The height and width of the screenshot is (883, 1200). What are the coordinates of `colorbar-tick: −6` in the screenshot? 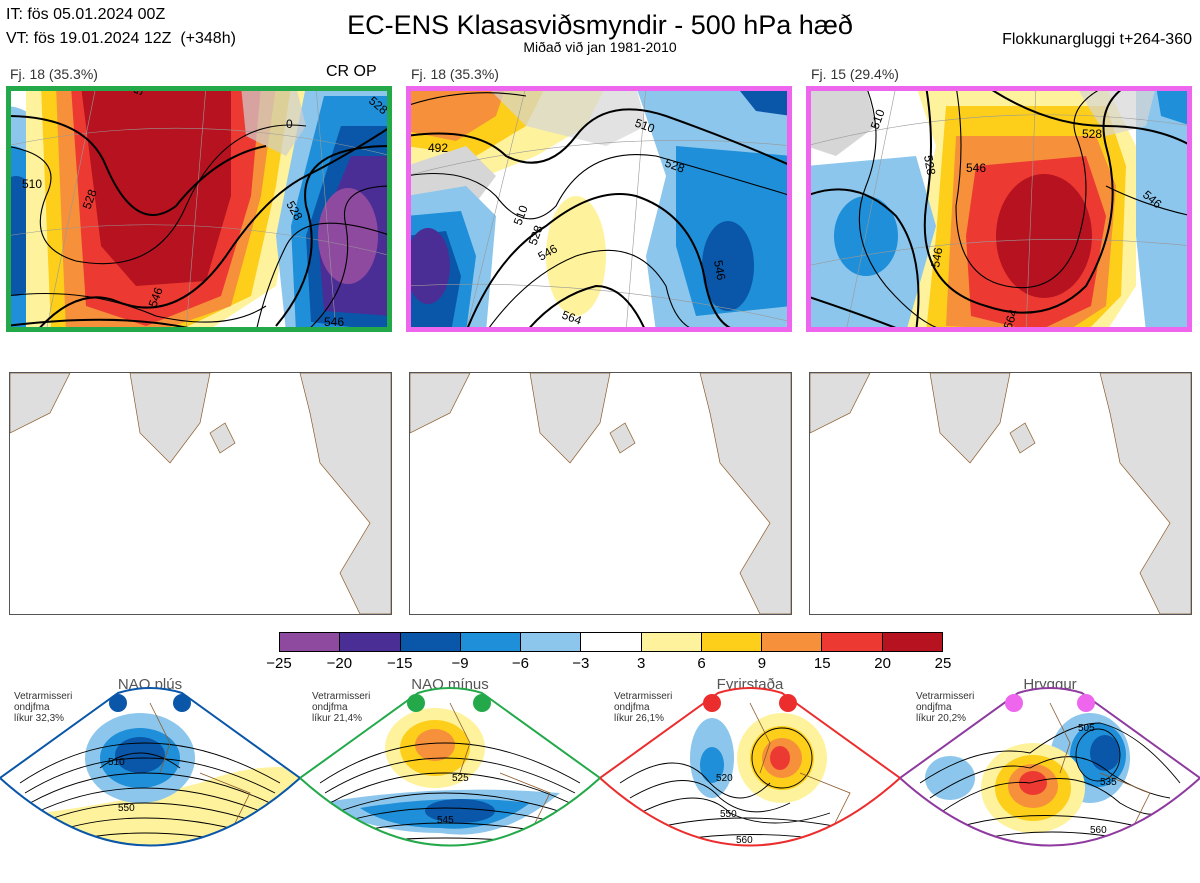 It's located at (520, 663).